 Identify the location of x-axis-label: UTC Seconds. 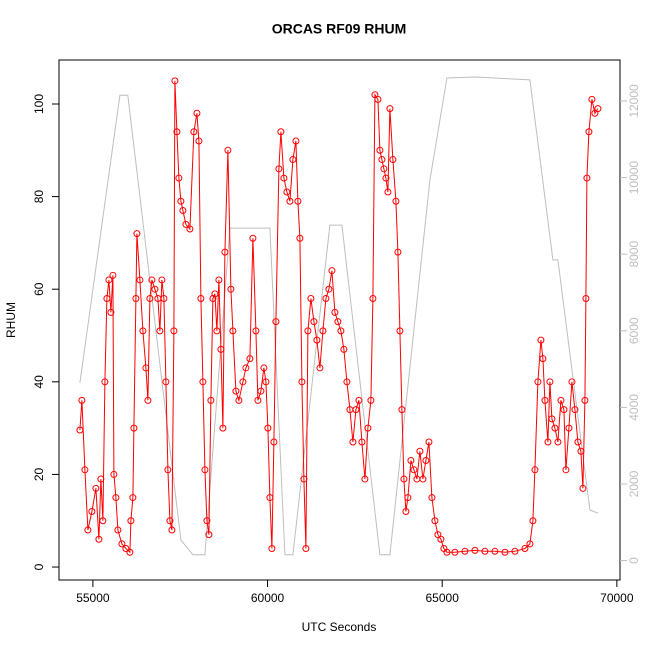
(339, 627).